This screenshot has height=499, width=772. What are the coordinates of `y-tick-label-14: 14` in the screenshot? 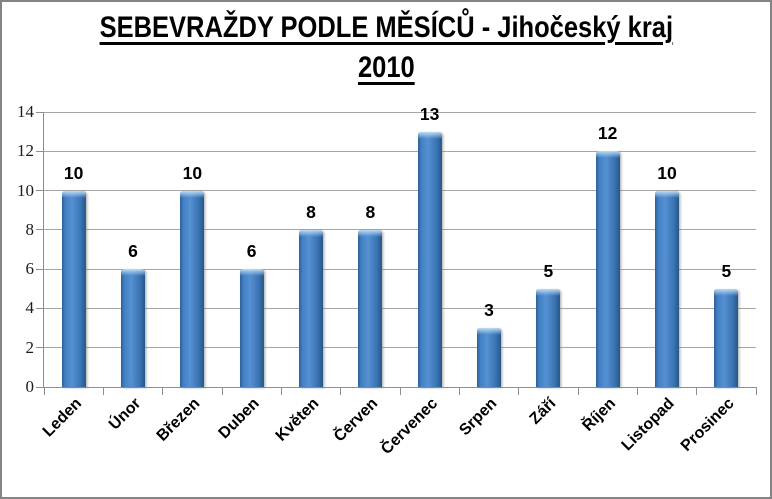 It's located at (25, 111).